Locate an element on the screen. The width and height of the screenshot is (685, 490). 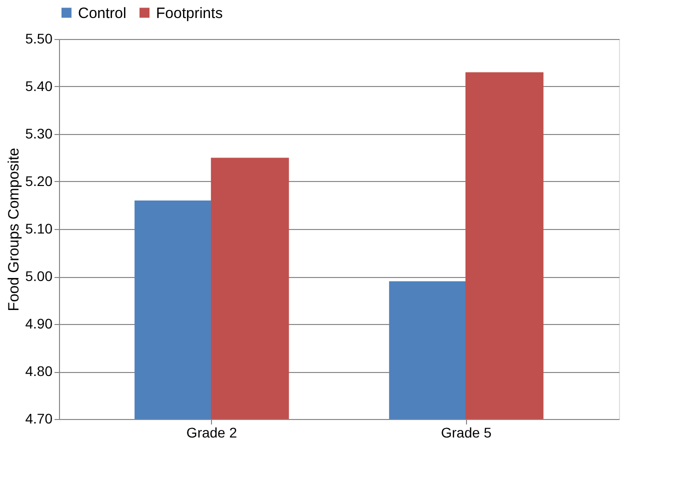
y-tick-label: 5.50 is located at coordinates (39, 38).